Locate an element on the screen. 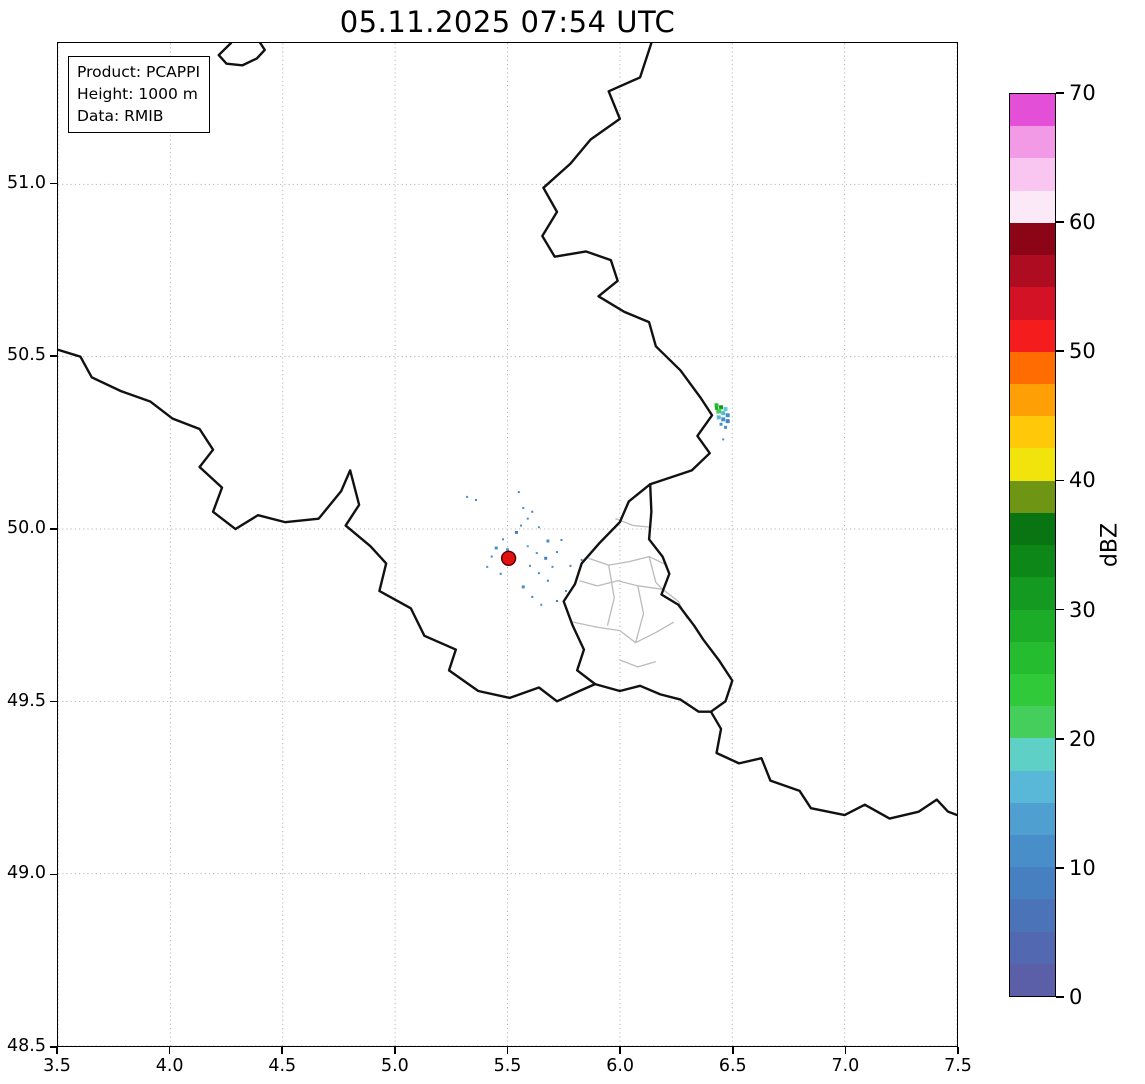  y-tick-label: 49.0 is located at coordinates (26, 873).